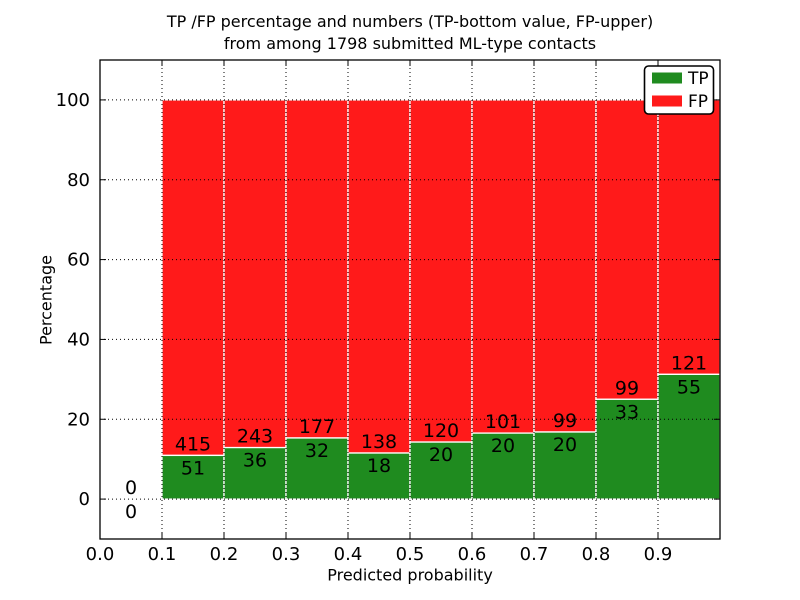 This screenshot has height=600, width=800. What do you see at coordinates (565, 421) in the screenshot?
I see `fp-count-label-0.7-0.8: 99` at bounding box center [565, 421].